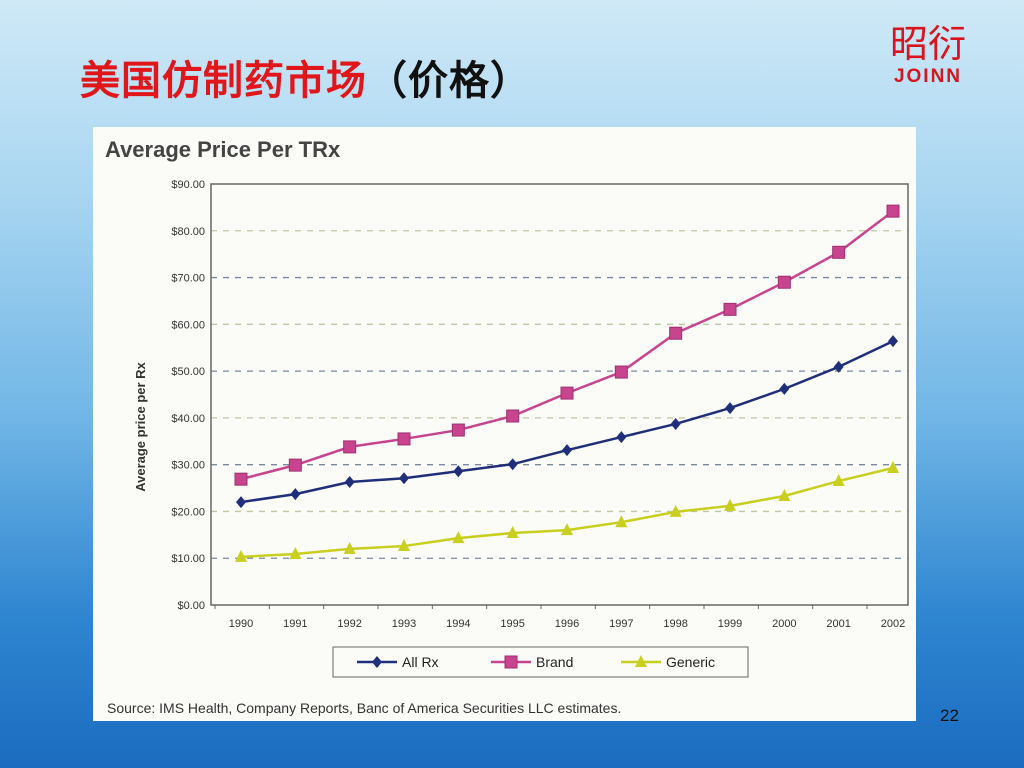 The height and width of the screenshot is (768, 1024). What do you see at coordinates (949, 715) in the screenshot?
I see `page-number: 22` at bounding box center [949, 715].